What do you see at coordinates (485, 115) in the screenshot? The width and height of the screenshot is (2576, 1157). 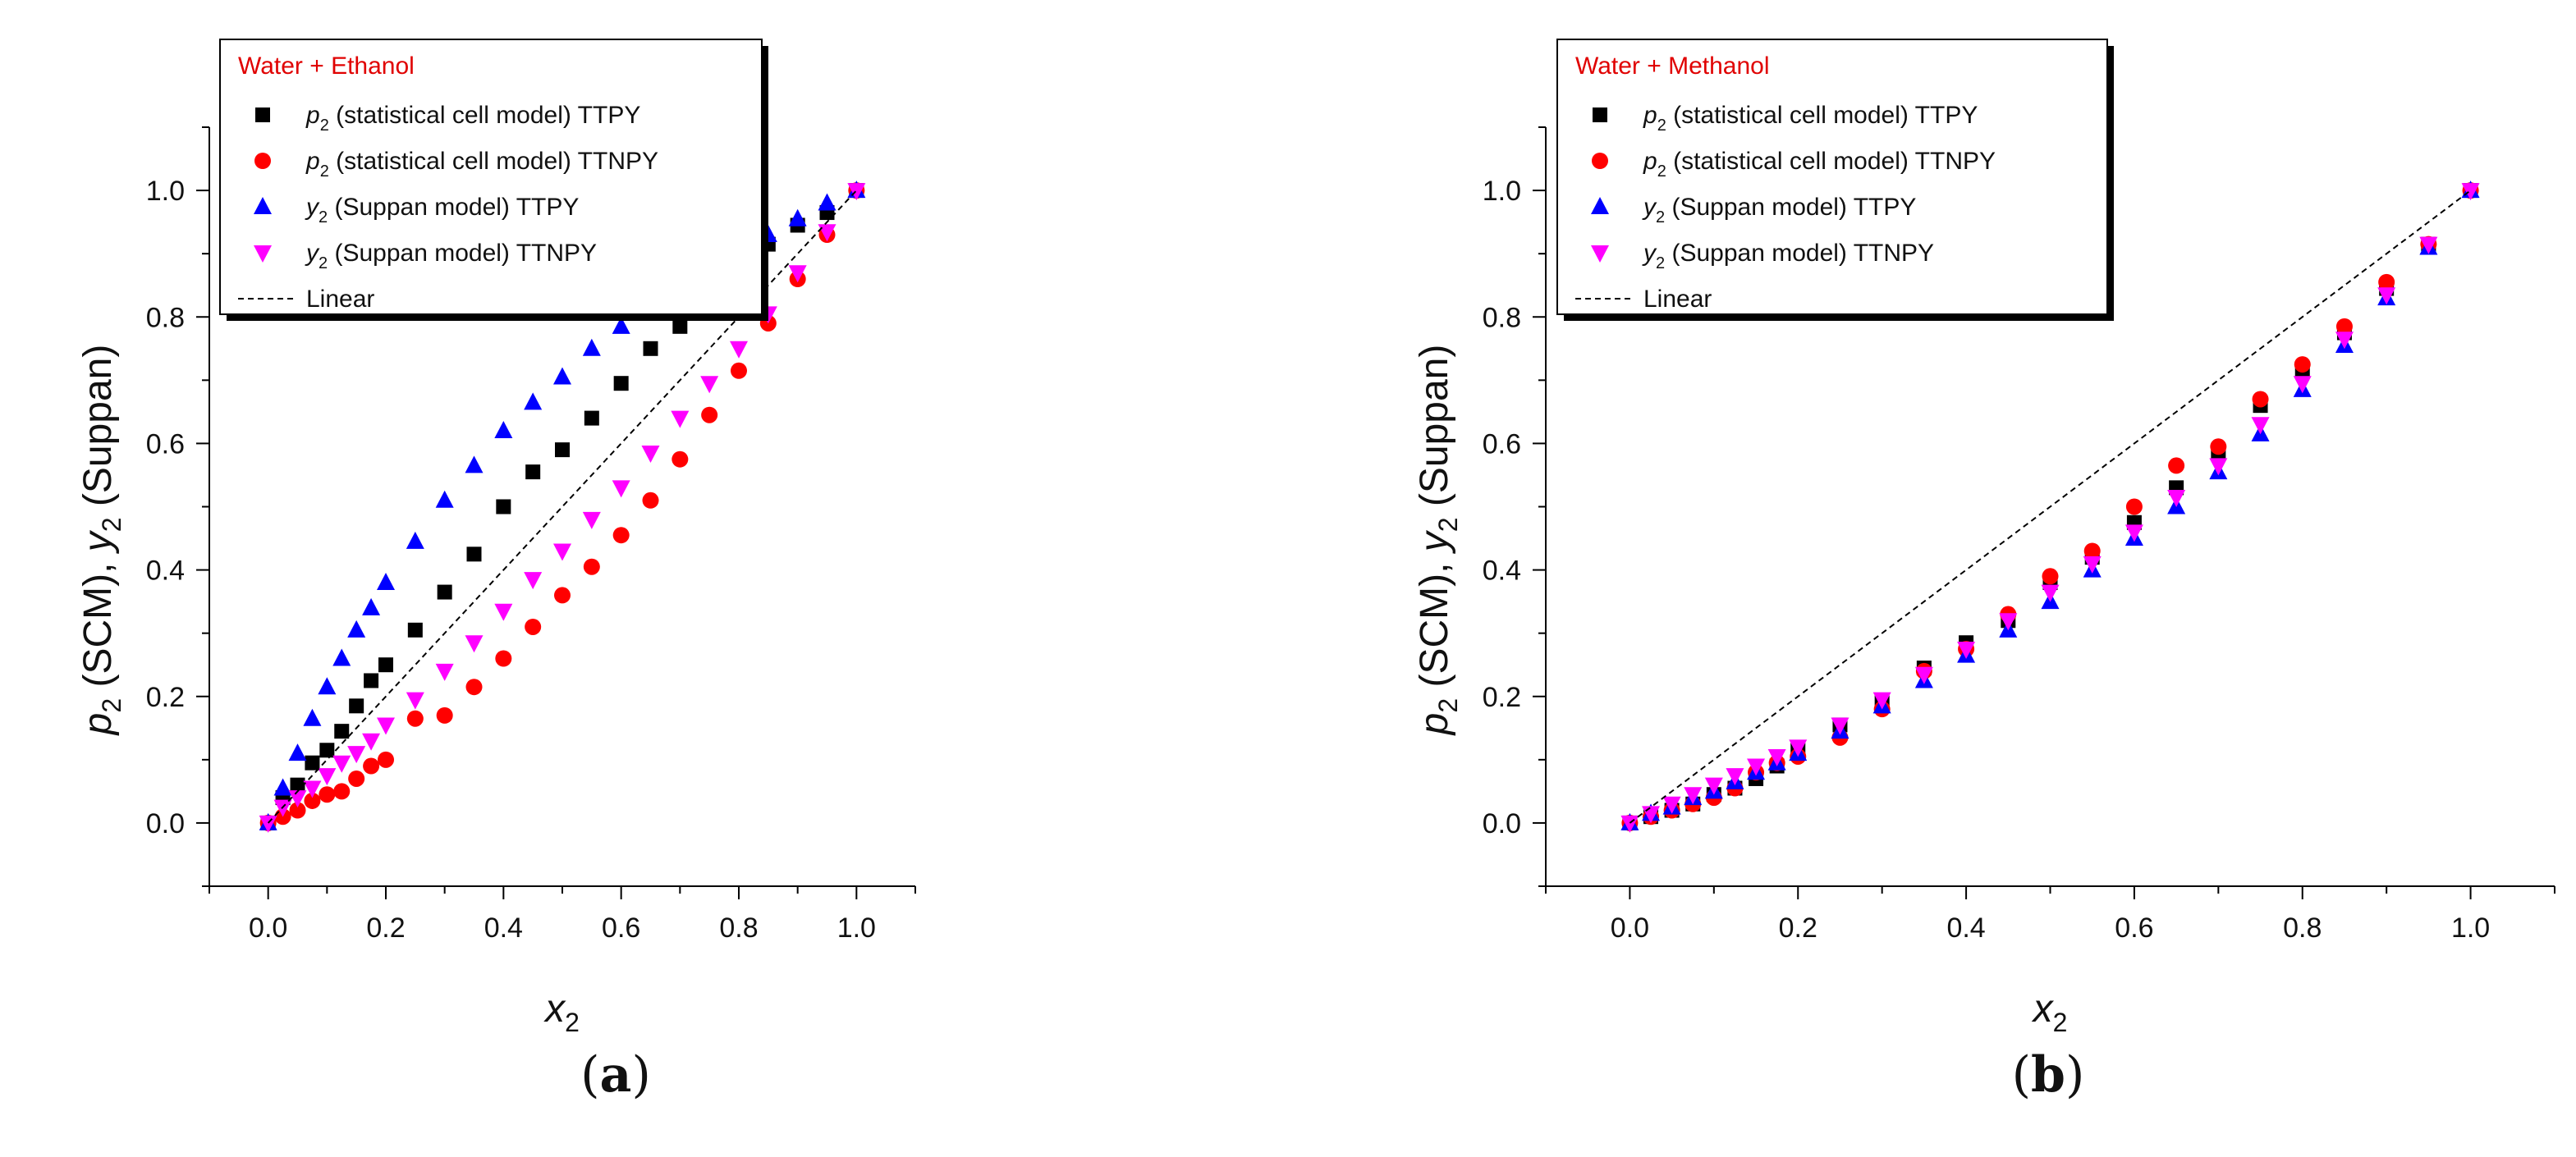 I see `legend-entry-desc: (statistical cell model) TTPY` at bounding box center [485, 115].